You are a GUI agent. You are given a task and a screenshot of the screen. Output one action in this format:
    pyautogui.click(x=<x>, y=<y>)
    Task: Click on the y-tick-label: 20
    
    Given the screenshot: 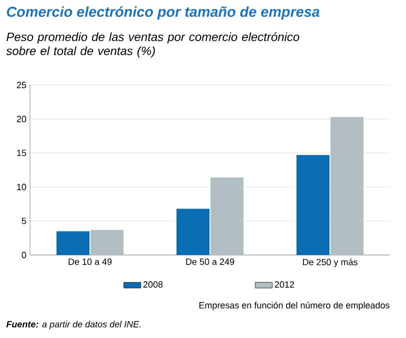 What is the action you would take?
    pyautogui.click(x=21, y=119)
    